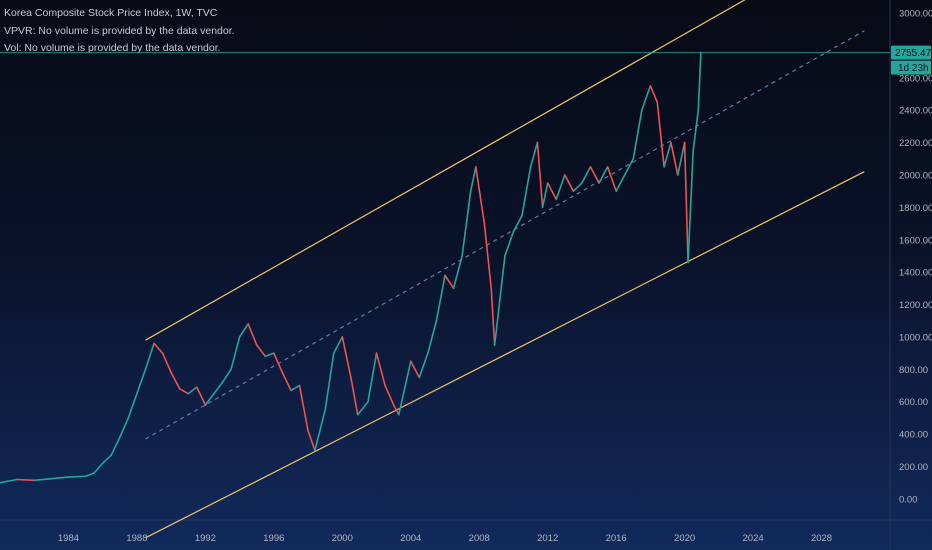 This screenshot has width=932, height=550. I want to click on x-tick-label: 2020, so click(684, 538).